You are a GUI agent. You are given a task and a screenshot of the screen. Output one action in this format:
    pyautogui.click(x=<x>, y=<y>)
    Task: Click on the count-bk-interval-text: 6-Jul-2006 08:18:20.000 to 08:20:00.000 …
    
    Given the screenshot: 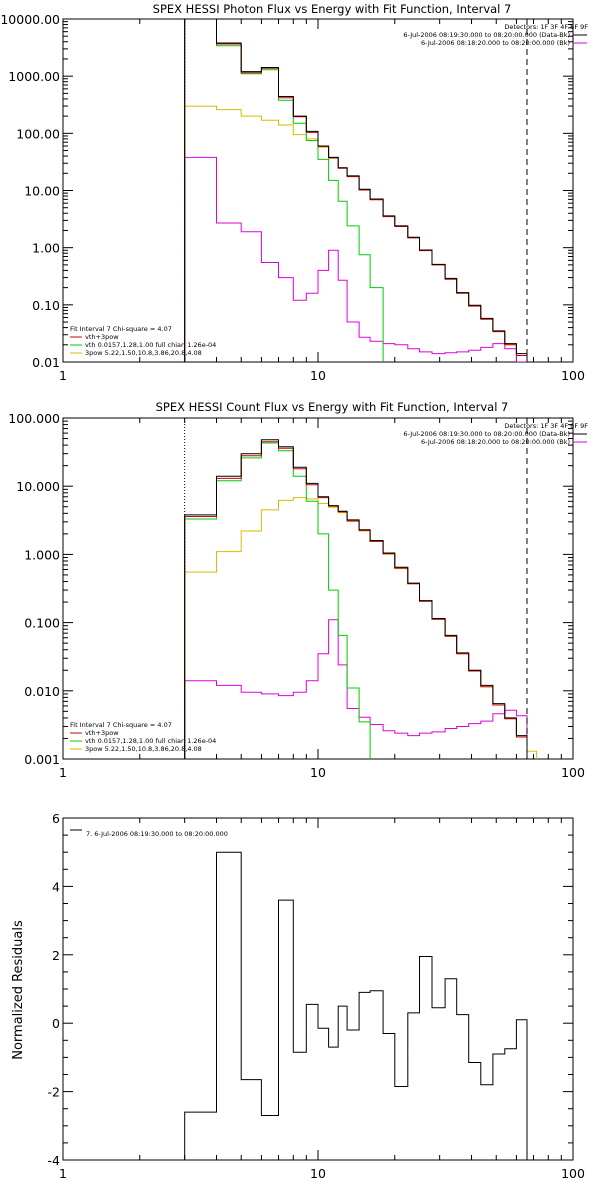 What is the action you would take?
    pyautogui.click(x=495, y=442)
    